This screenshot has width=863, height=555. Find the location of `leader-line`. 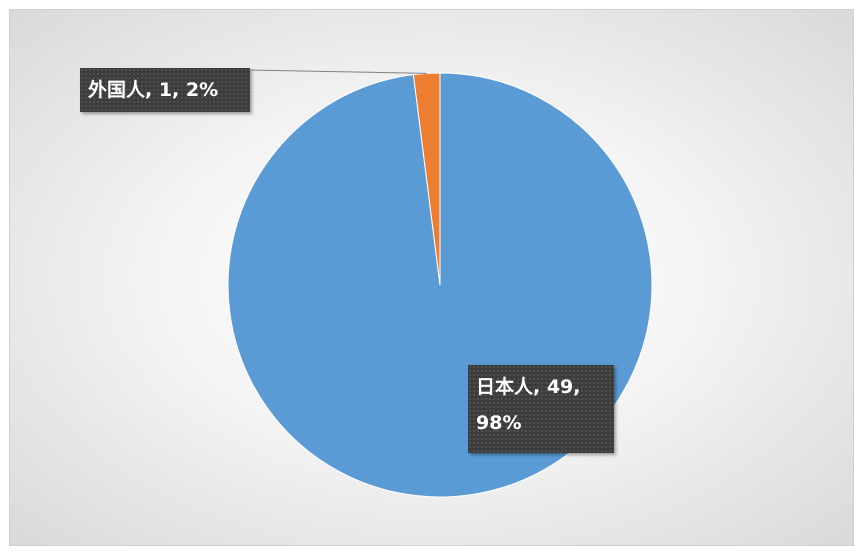

leader-line is located at coordinates (338, 71).